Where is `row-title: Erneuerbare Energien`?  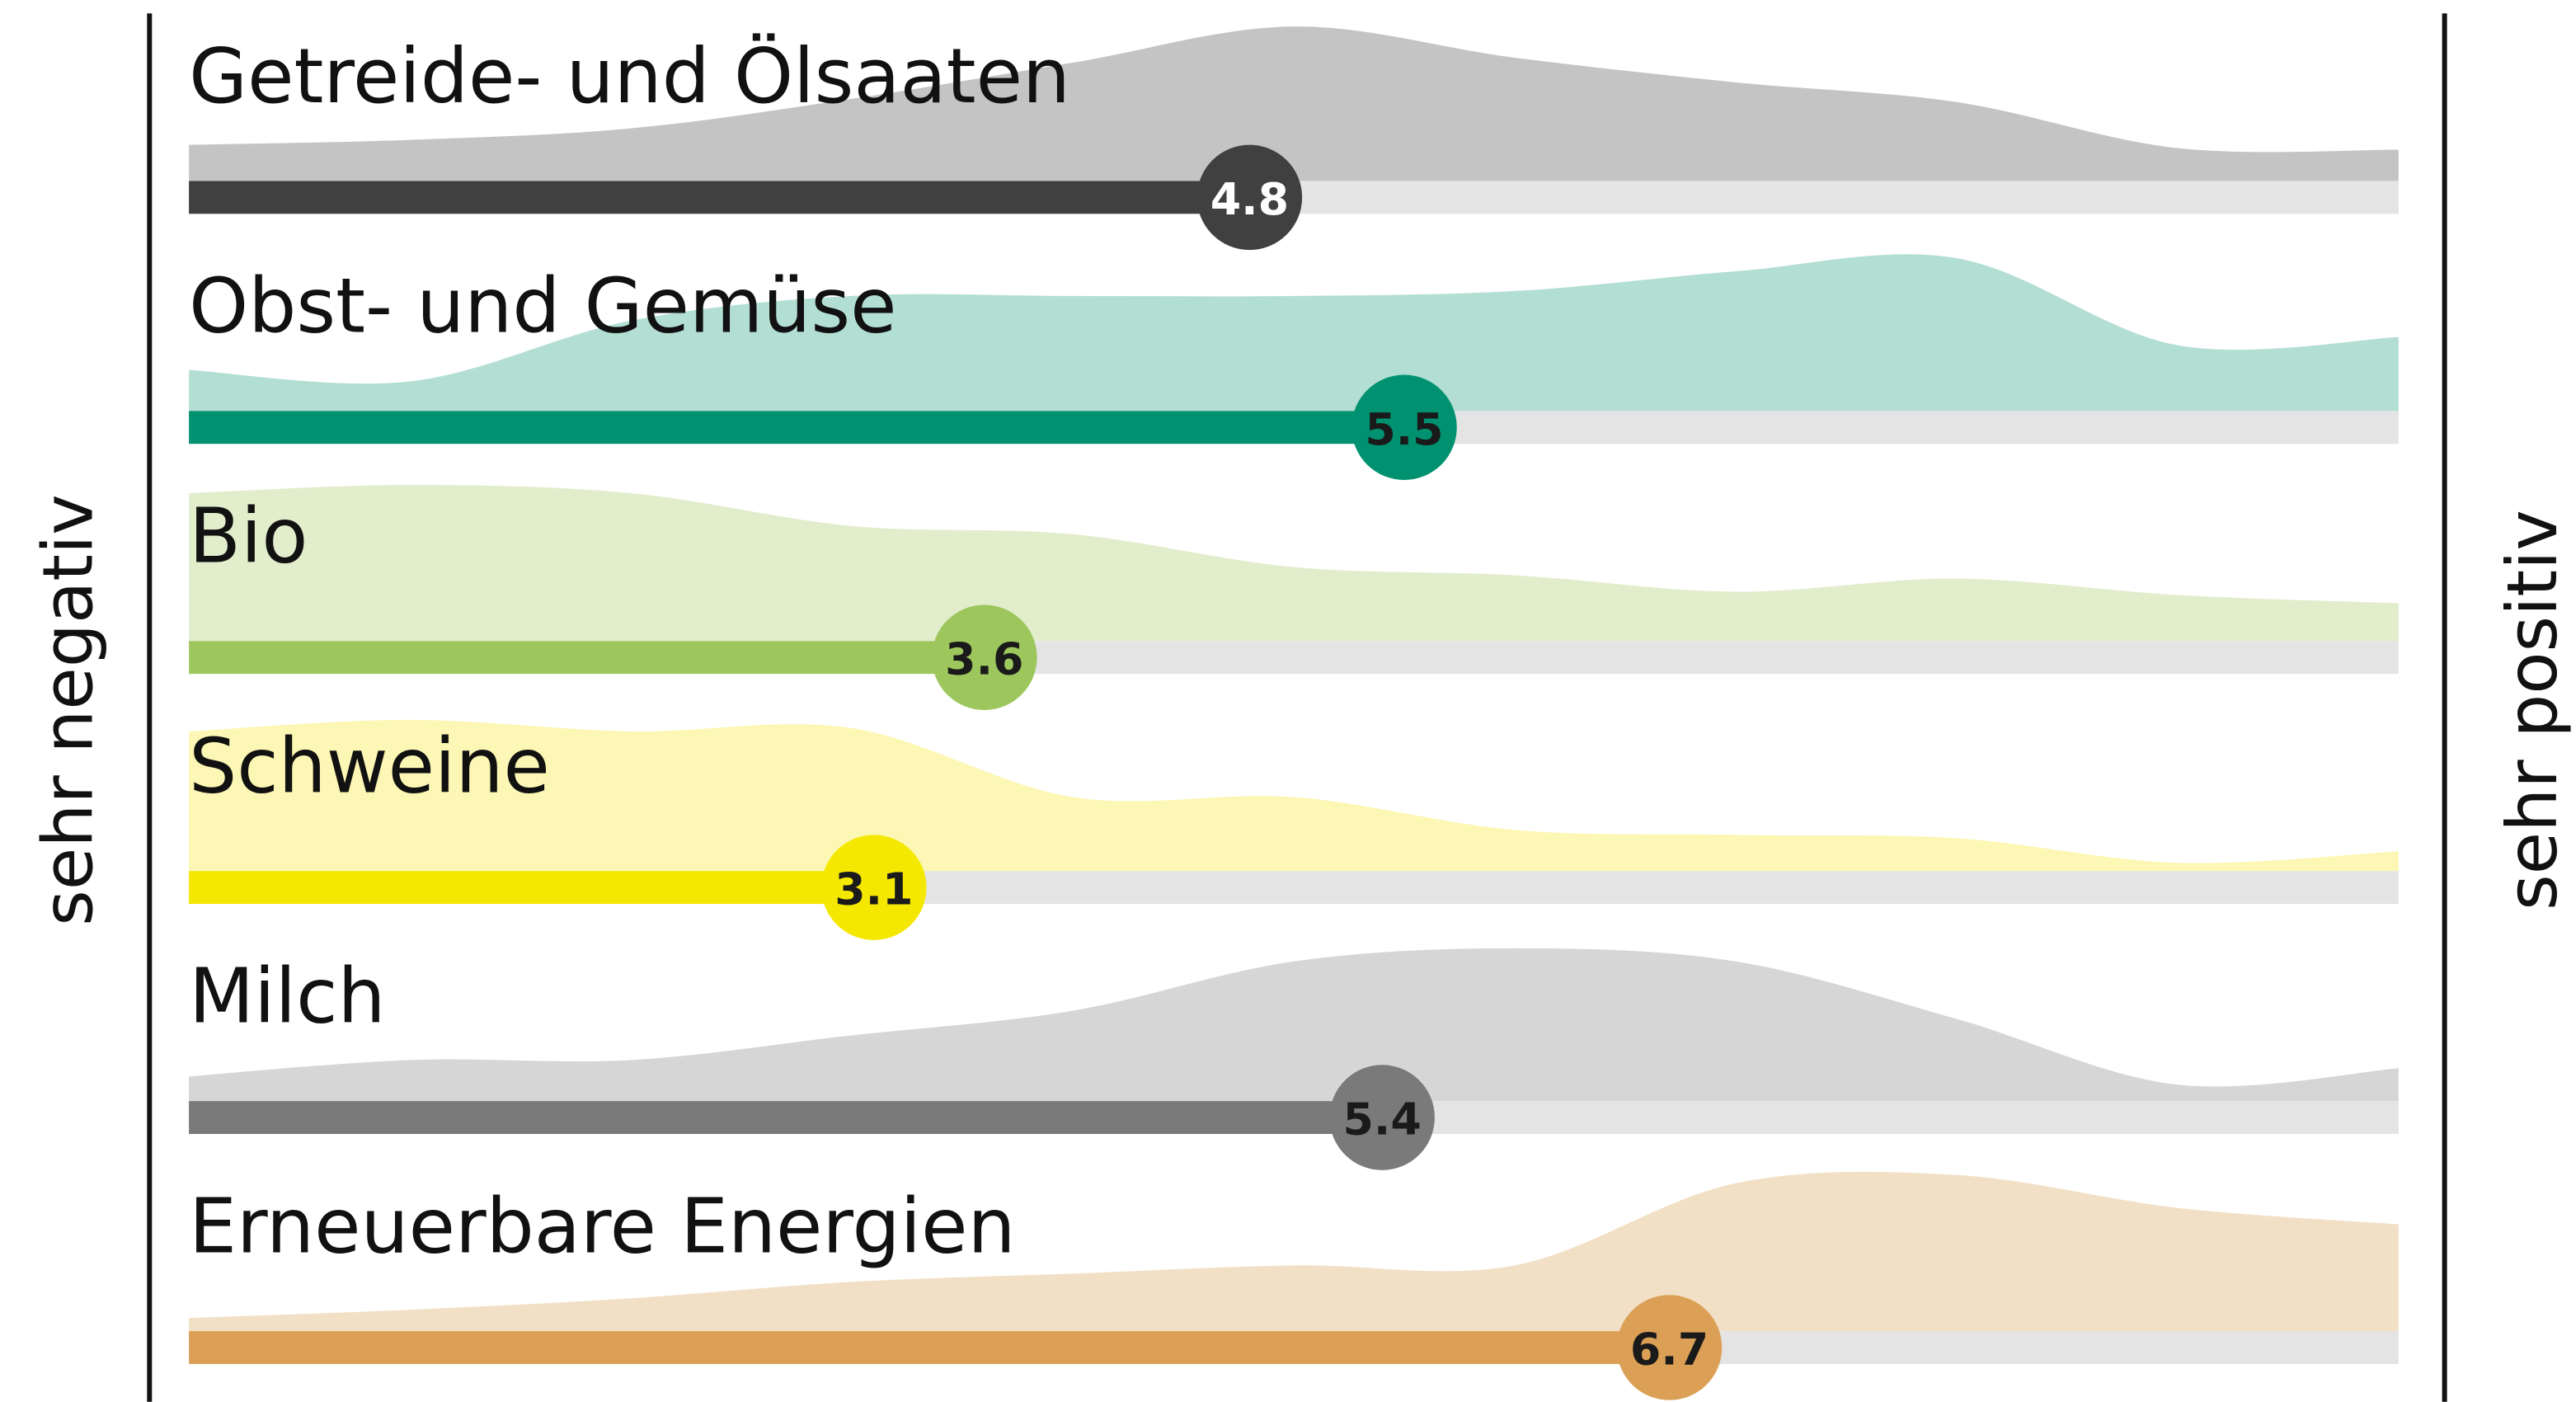
row-title: Erneuerbare Energien is located at coordinates (602, 1226).